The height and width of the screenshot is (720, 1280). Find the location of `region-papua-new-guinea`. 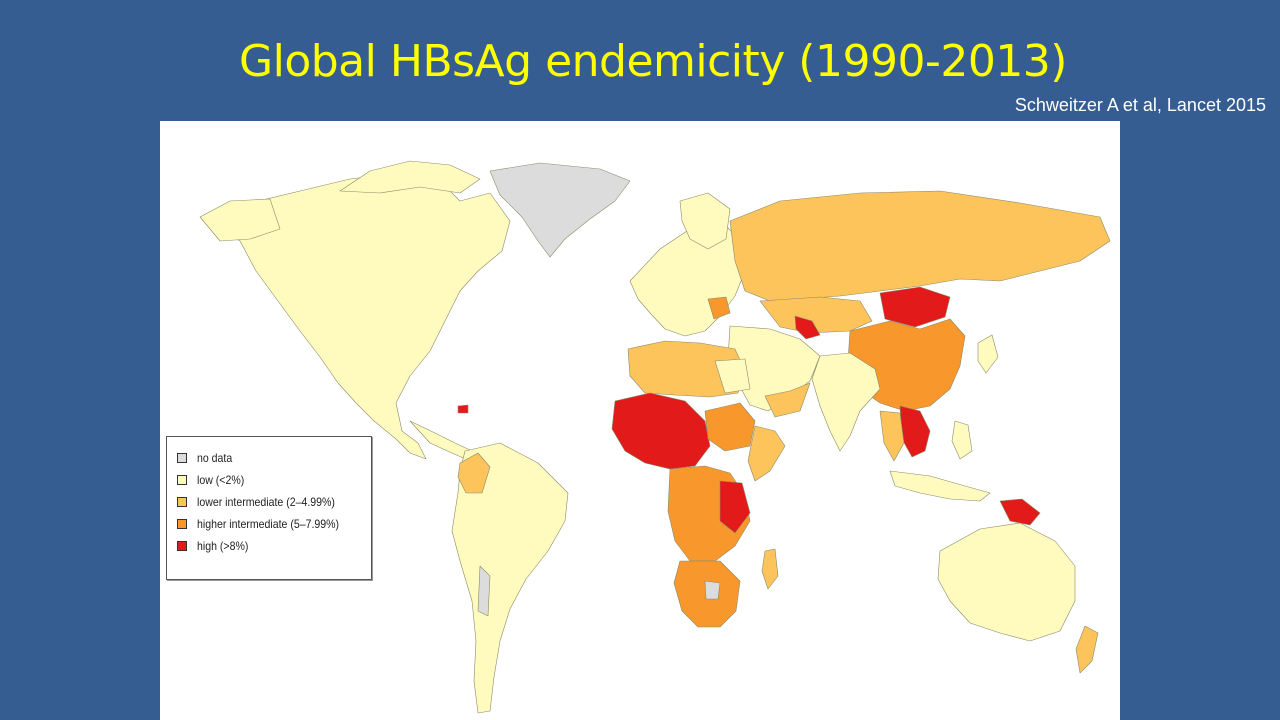

region-papua-new-guinea is located at coordinates (1020, 512).